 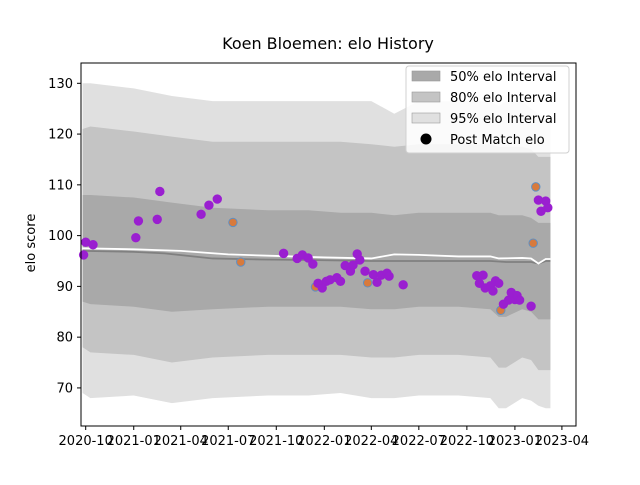 I want to click on y-tick-label: 110, so click(x=60, y=185).